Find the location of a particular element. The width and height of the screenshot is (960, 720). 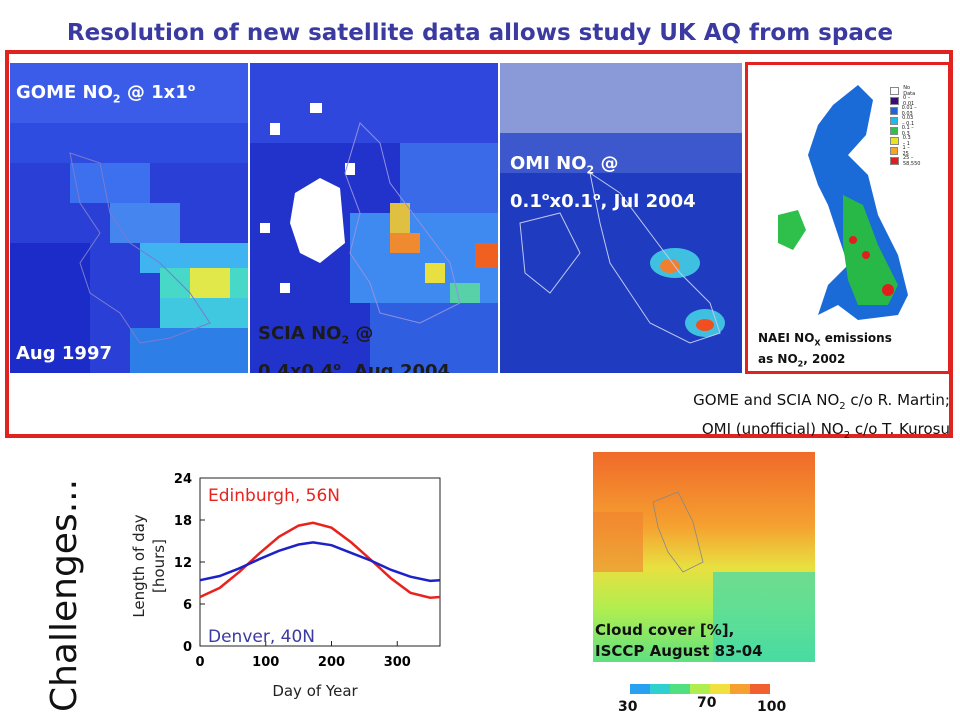

naei-uk-map is located at coordinates (843, 202).